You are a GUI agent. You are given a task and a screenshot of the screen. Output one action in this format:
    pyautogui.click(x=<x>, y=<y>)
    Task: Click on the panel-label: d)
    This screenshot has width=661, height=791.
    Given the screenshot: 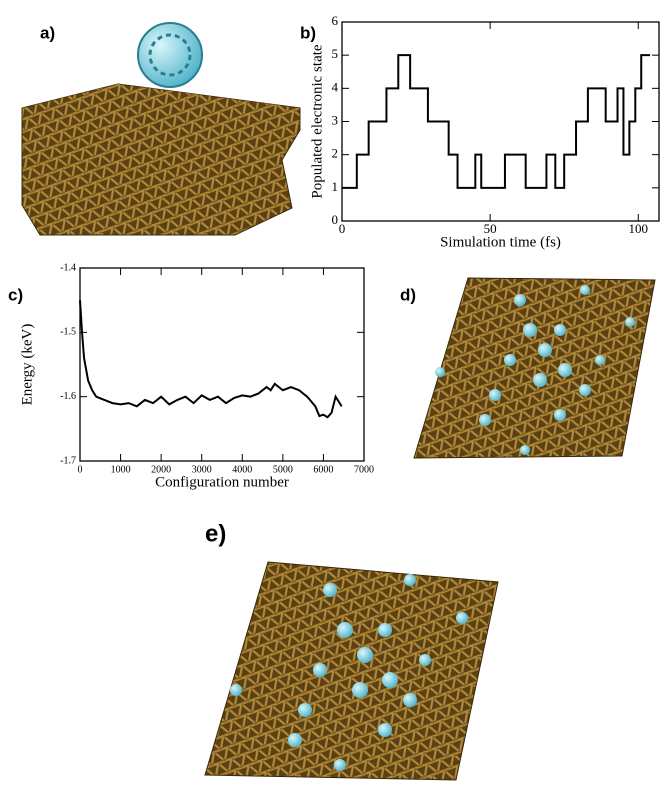 What is the action you would take?
    pyautogui.click(x=408, y=294)
    